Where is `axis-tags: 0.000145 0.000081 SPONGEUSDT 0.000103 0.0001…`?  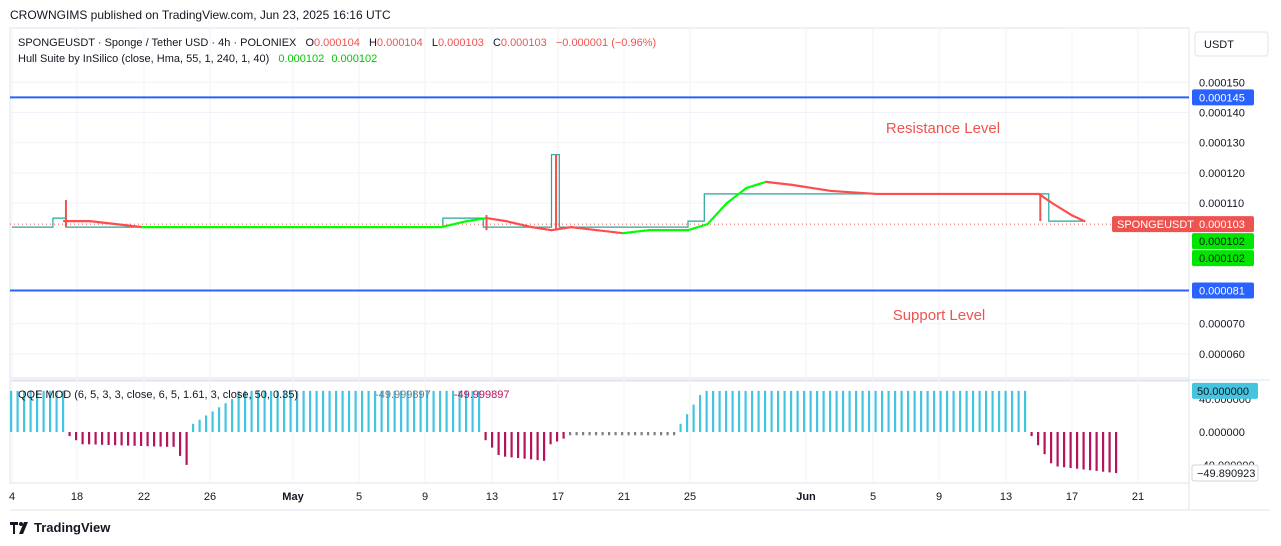 axis-tags: 0.000145 0.000081 SPONGEUSDT 0.000103 0.0001… is located at coordinates (1185, 285).